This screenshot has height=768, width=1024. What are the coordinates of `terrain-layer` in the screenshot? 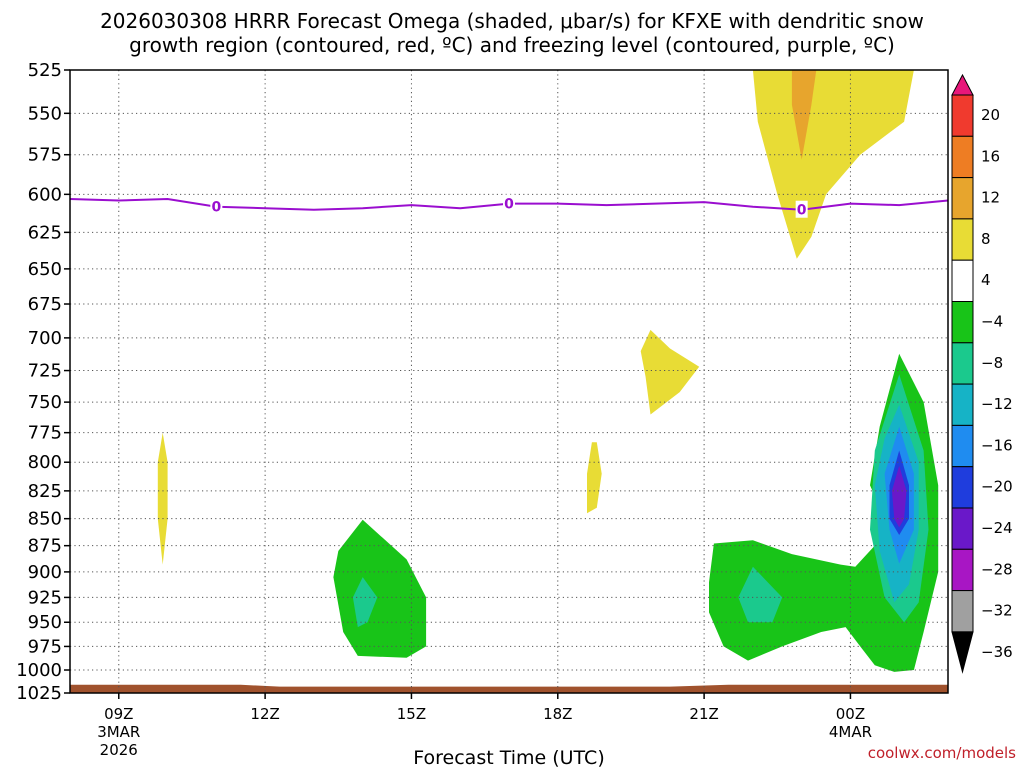 It's located at (509, 688).